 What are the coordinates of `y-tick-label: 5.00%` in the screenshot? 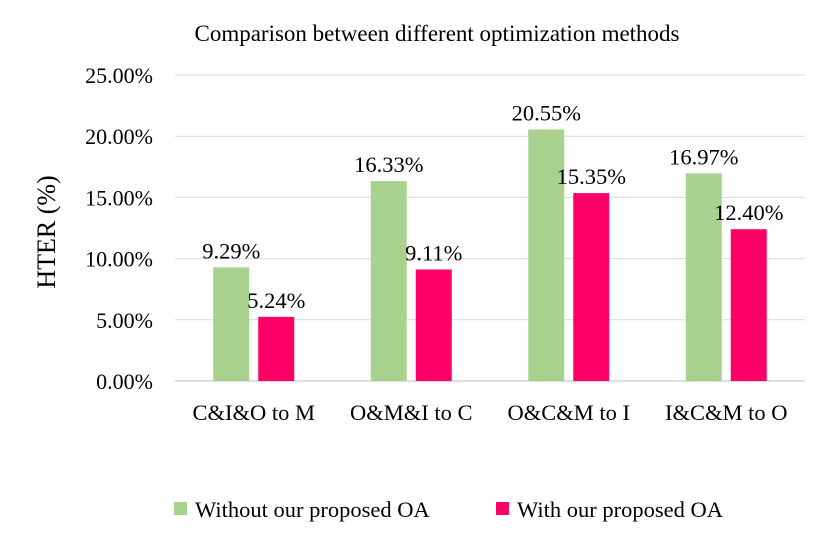 It's located at (124, 320).